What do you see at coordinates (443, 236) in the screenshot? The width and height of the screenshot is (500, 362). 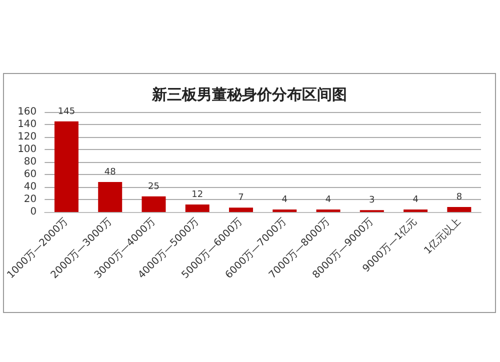 I see `x-tick-label: 1亿元以上` at bounding box center [443, 236].